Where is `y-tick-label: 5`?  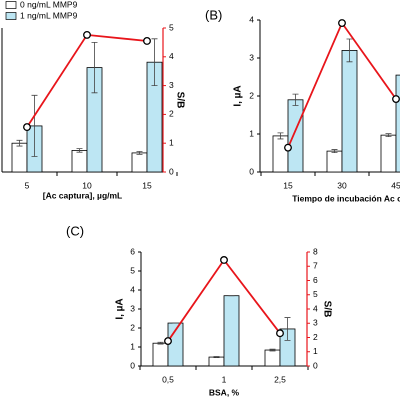 y-tick-label: 5 is located at coordinates (132, 270).